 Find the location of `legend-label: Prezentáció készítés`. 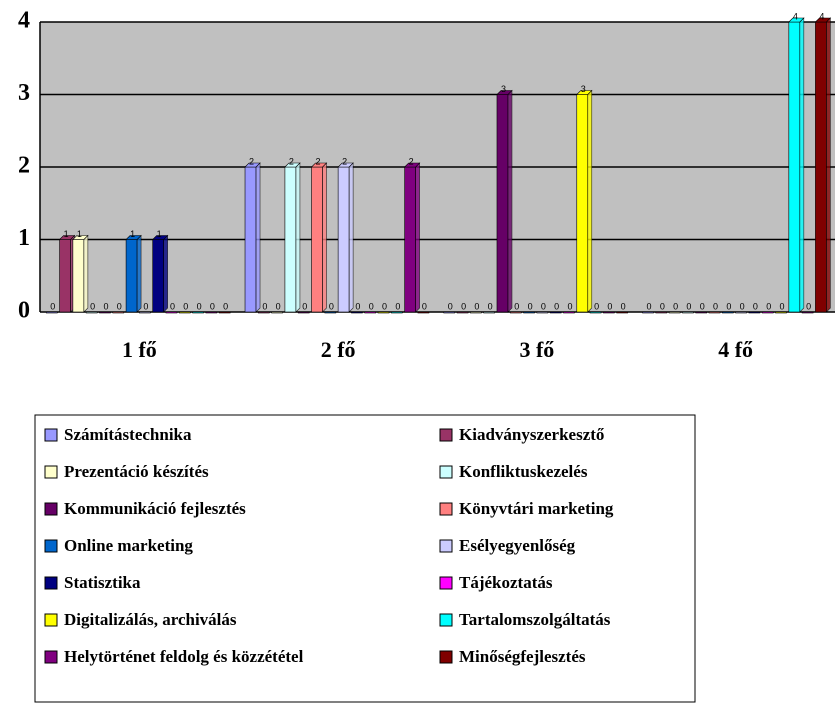

legend-label: Prezentáció készítés is located at coordinates (136, 471).